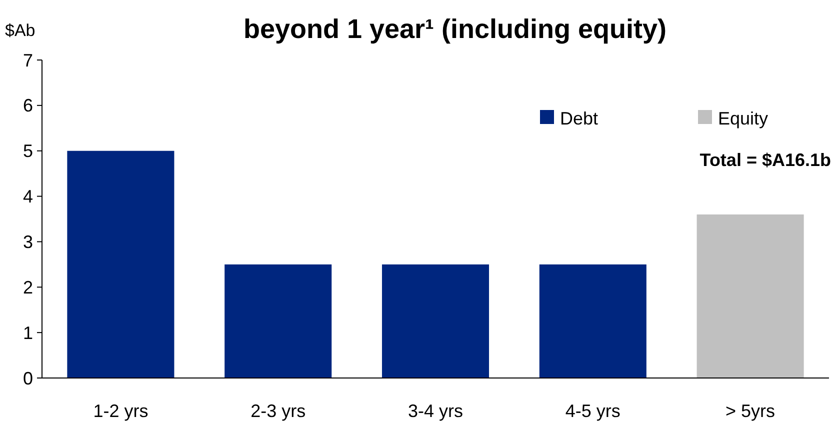  I want to click on y-tick-label: 3, so click(27, 242).